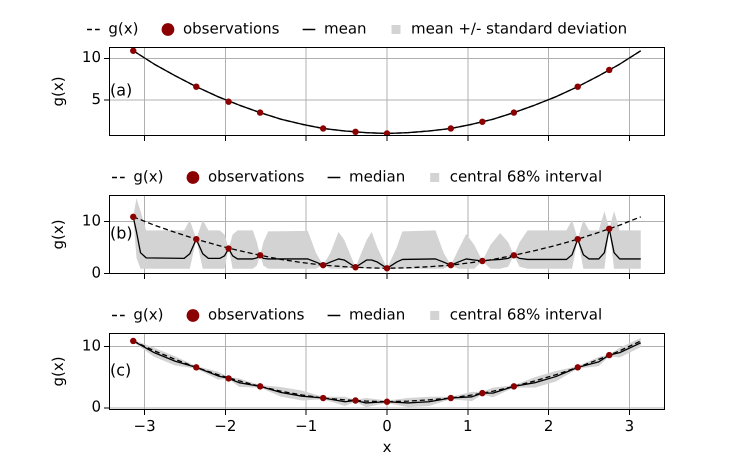 The height and width of the screenshot is (459, 741). Describe the element at coordinates (121, 370) in the screenshot. I see `annotation: (c)` at that location.